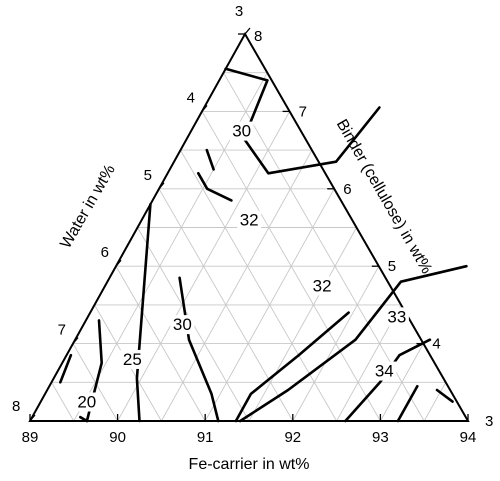  What do you see at coordinates (239, 11) in the screenshot?
I see `left-tick-label: 3` at bounding box center [239, 11].